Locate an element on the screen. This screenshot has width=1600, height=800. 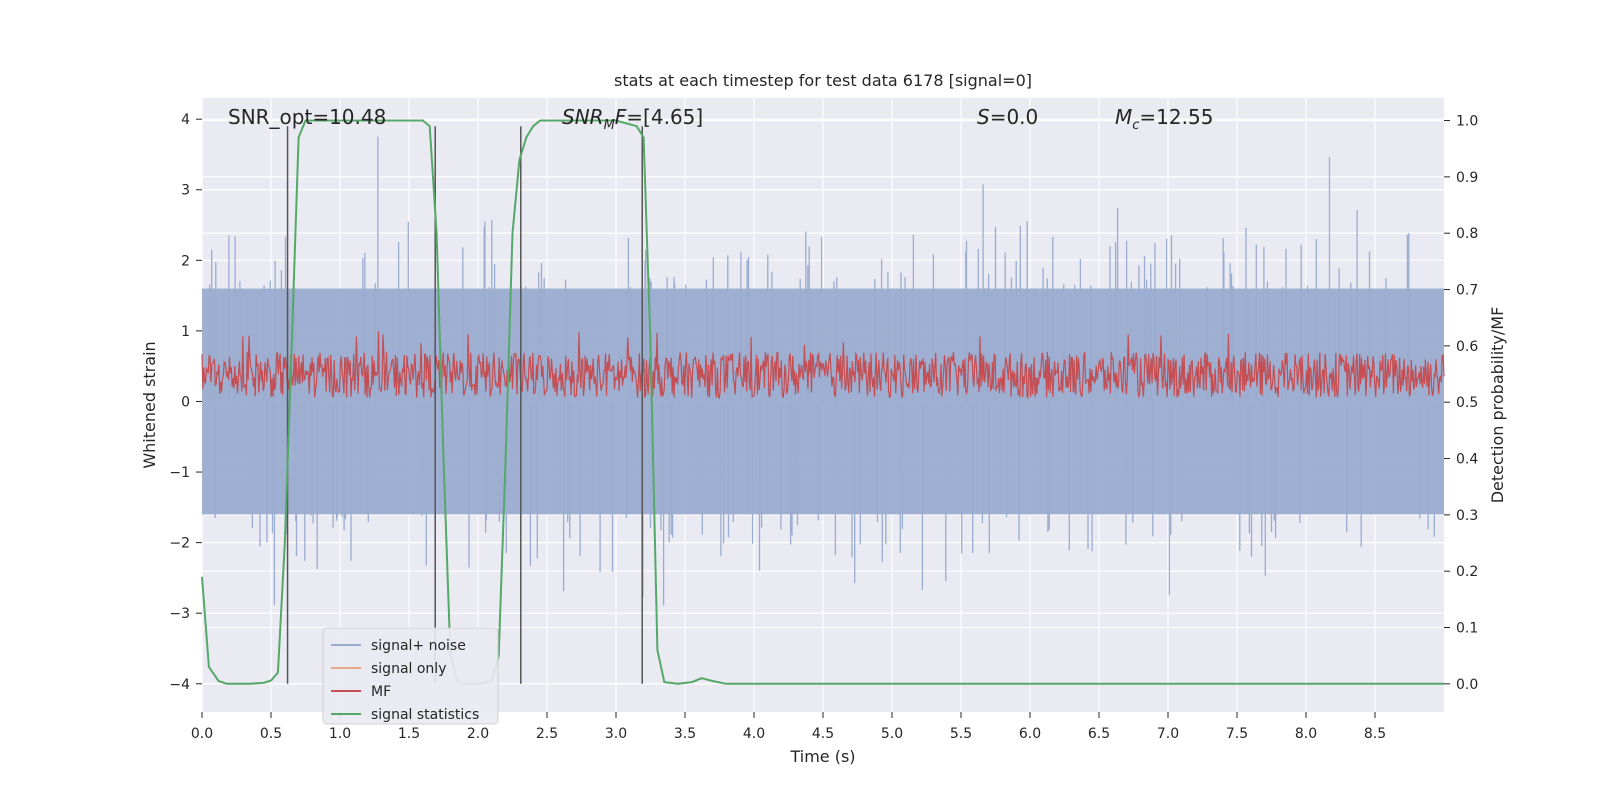
x-tick-label: 7.0 is located at coordinates (1168, 734).